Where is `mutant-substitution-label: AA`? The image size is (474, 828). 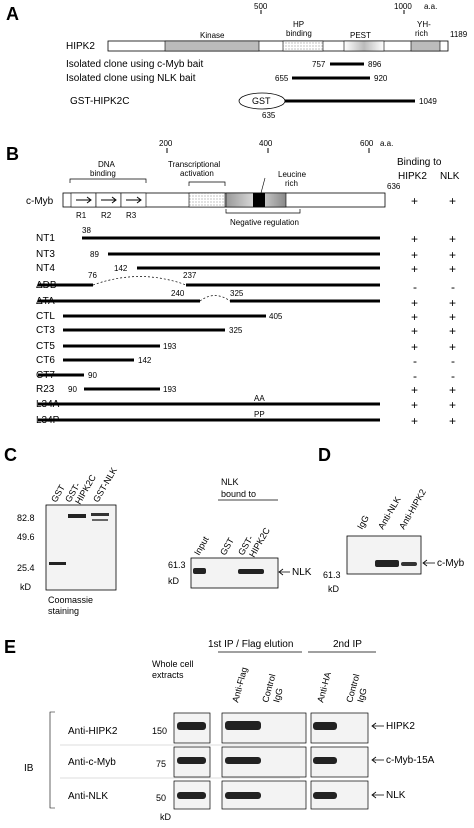 mutant-substitution-label: AA is located at coordinates (259, 398).